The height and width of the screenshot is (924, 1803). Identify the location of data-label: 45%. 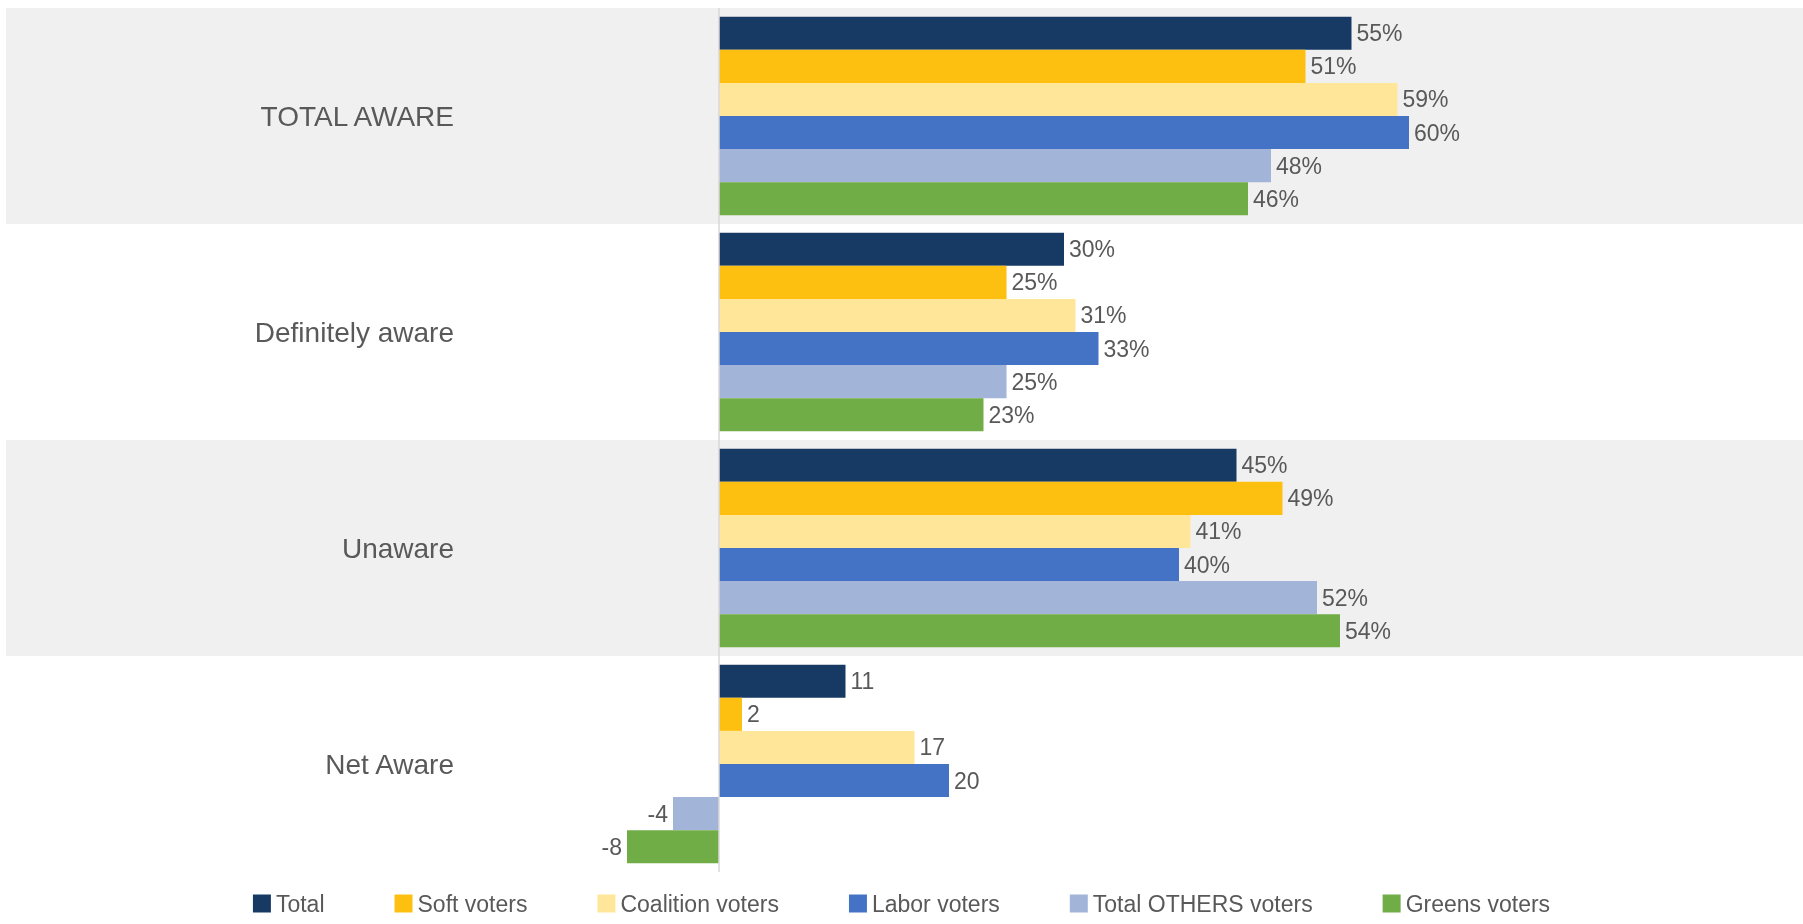
(1264, 465).